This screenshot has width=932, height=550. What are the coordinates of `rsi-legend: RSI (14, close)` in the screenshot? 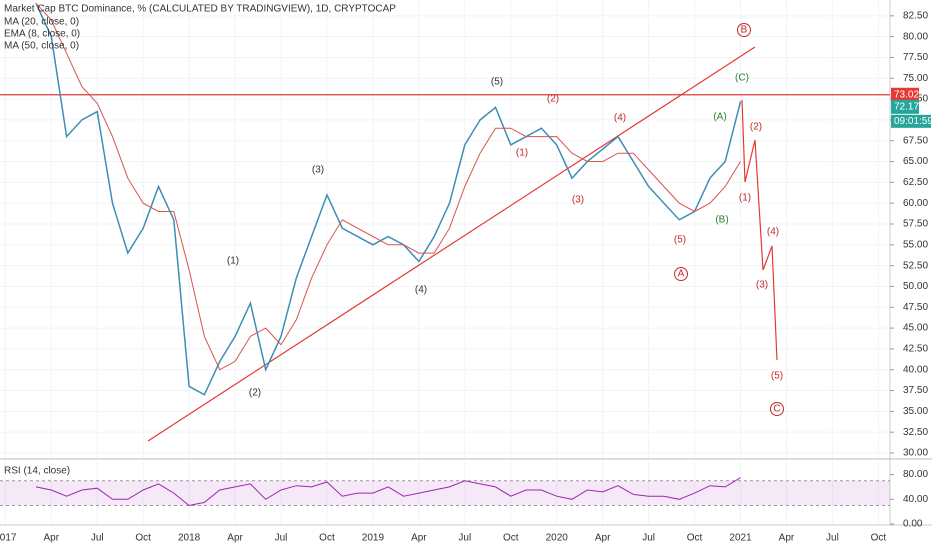 It's located at (37, 471).